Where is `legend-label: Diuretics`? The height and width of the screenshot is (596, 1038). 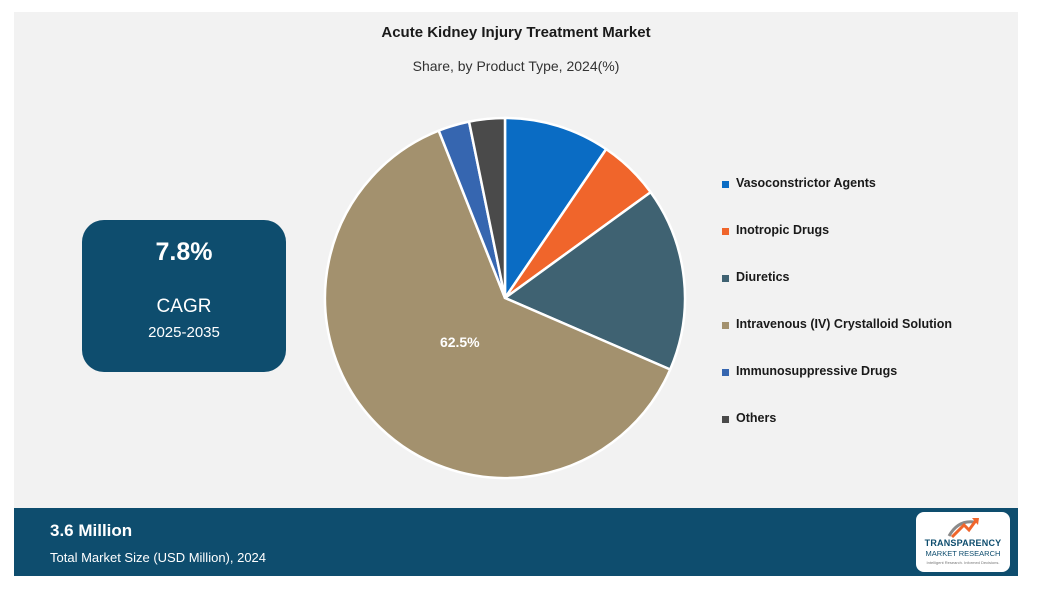
legend-label: Diuretics is located at coordinates (763, 277).